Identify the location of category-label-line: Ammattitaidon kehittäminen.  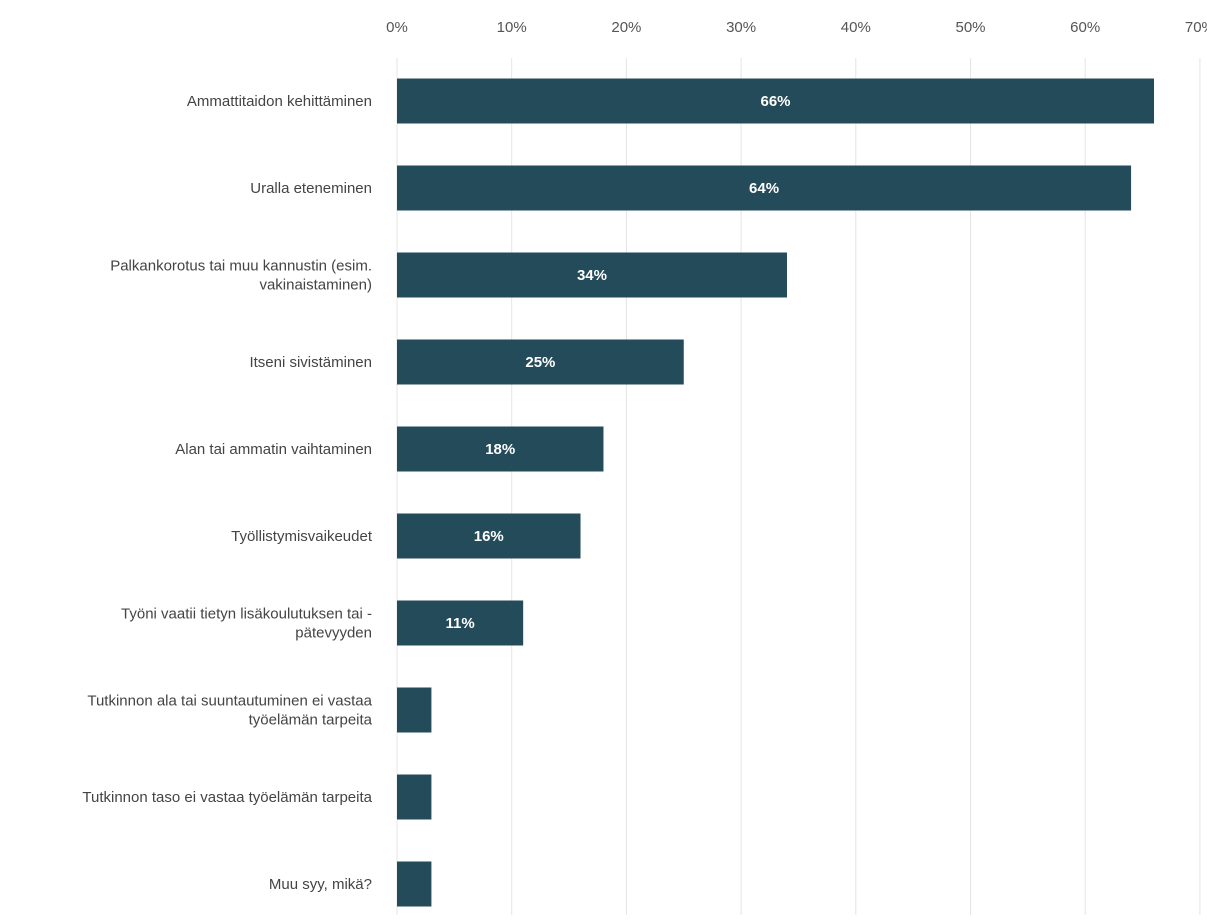
(279, 101).